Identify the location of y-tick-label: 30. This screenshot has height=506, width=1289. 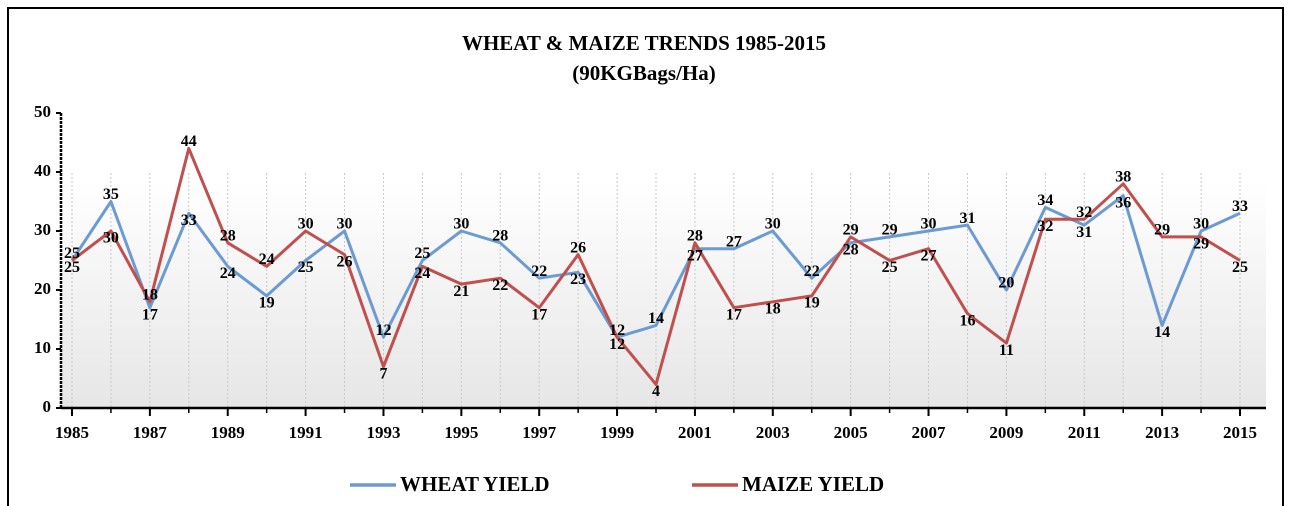
(42, 229).